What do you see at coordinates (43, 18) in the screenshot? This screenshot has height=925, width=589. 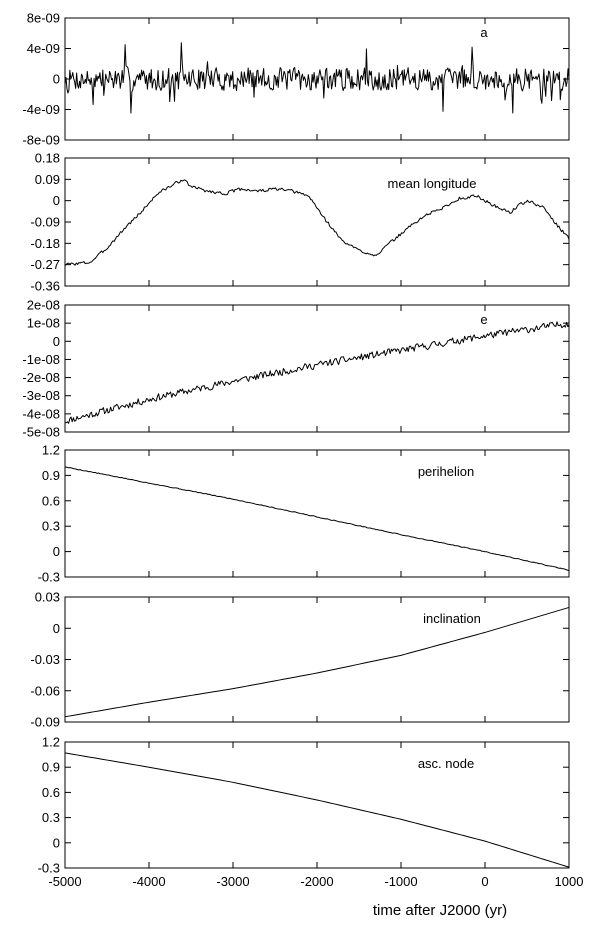 I see `y-tick-label: 8e-09` at bounding box center [43, 18].